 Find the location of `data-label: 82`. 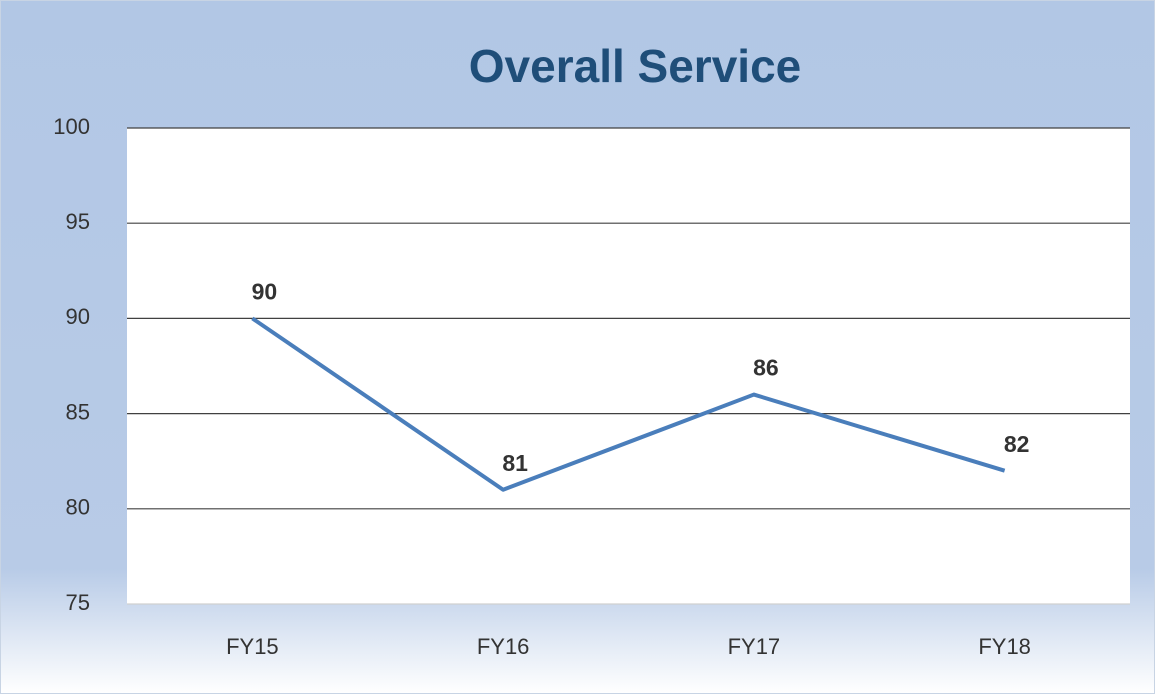

data-label: 82 is located at coordinates (1017, 444).